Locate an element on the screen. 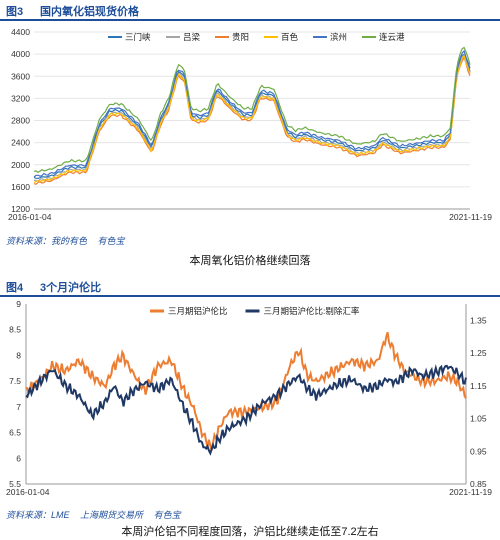 Image resolution: width=500 pixels, height=540 pixels. legend-label: 滨州 is located at coordinates (338, 37).